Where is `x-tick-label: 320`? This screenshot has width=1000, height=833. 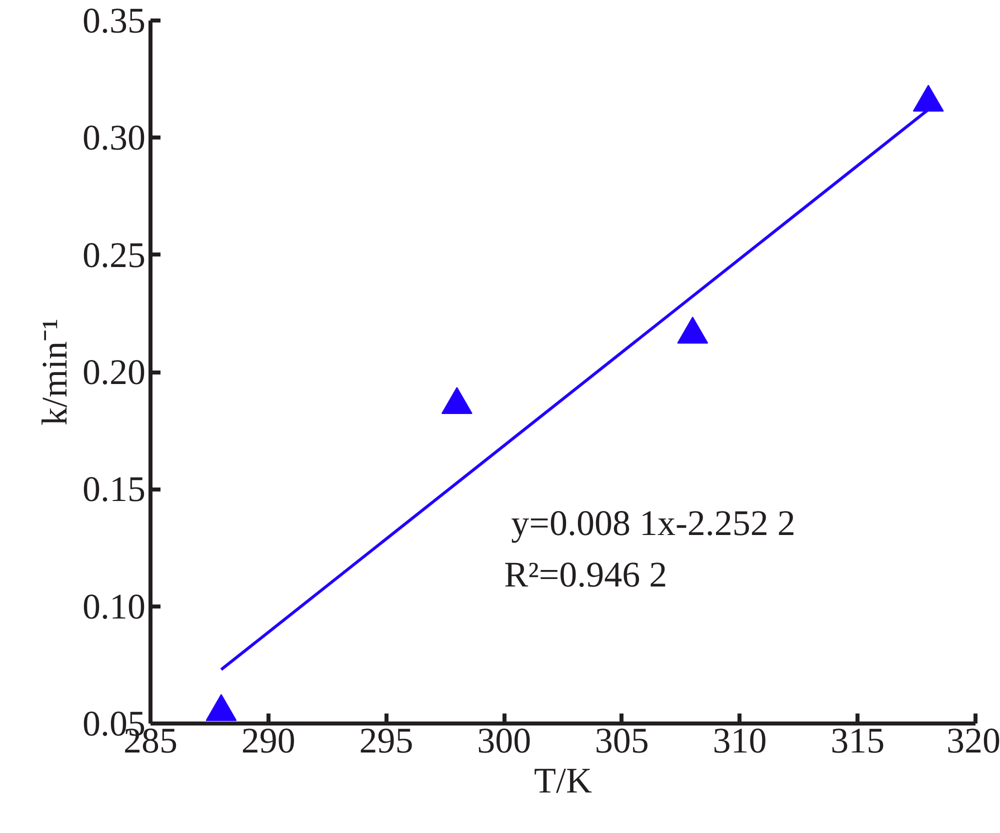 x-tick-label: 320 is located at coordinates (973, 740).